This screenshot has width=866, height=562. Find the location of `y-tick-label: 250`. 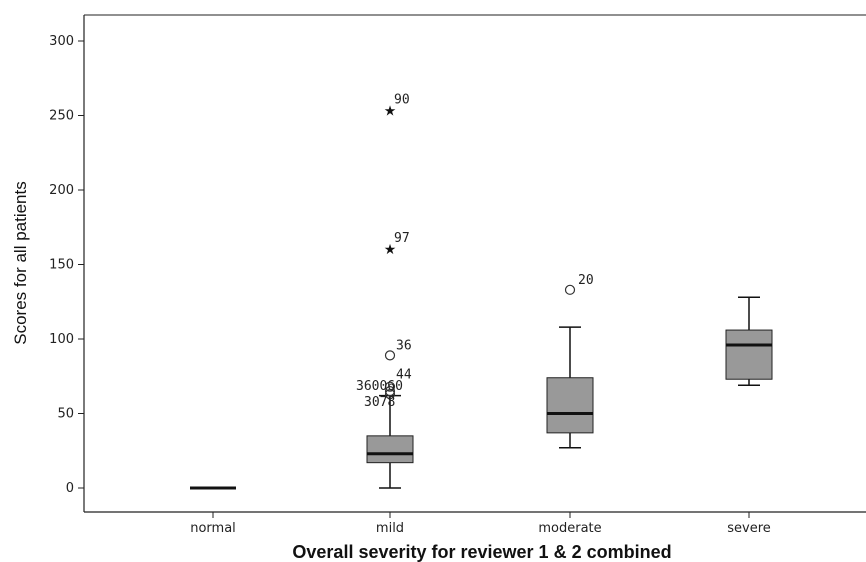

y-tick-label: 250 is located at coordinates (61, 116).